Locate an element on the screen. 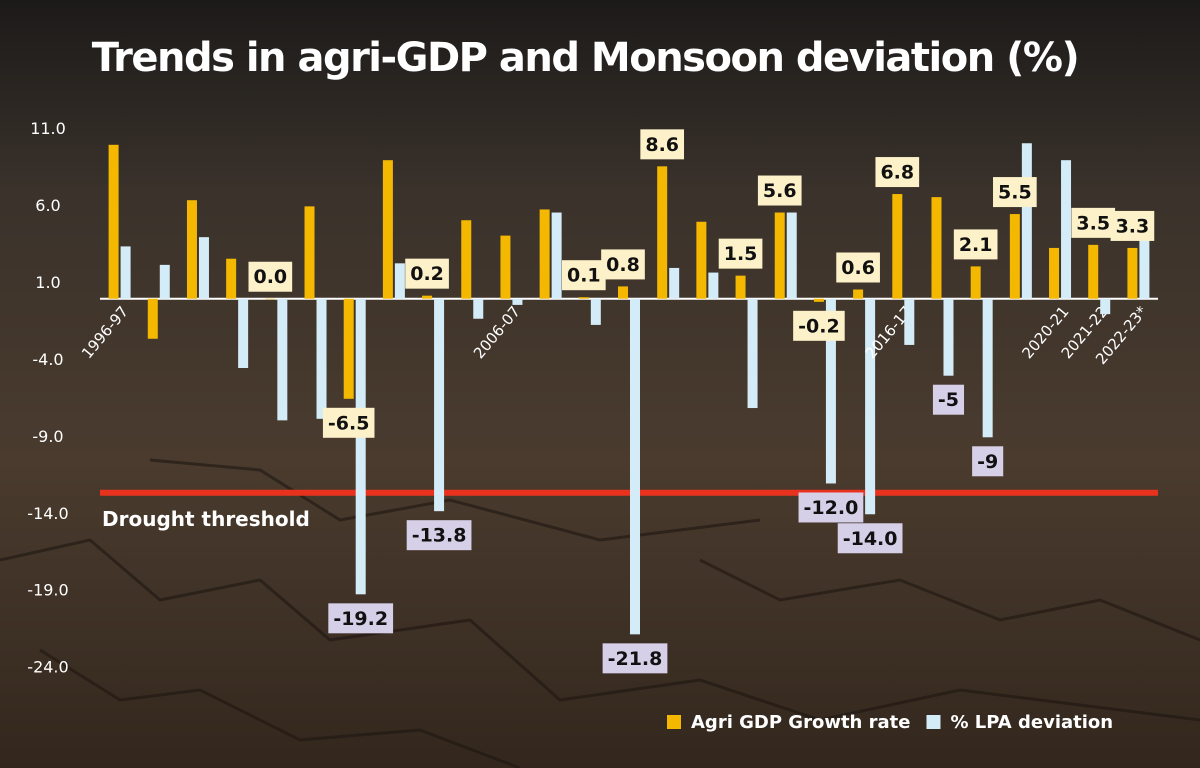 This screenshot has height=768, width=1200. value-label: 0.8 is located at coordinates (623, 264).